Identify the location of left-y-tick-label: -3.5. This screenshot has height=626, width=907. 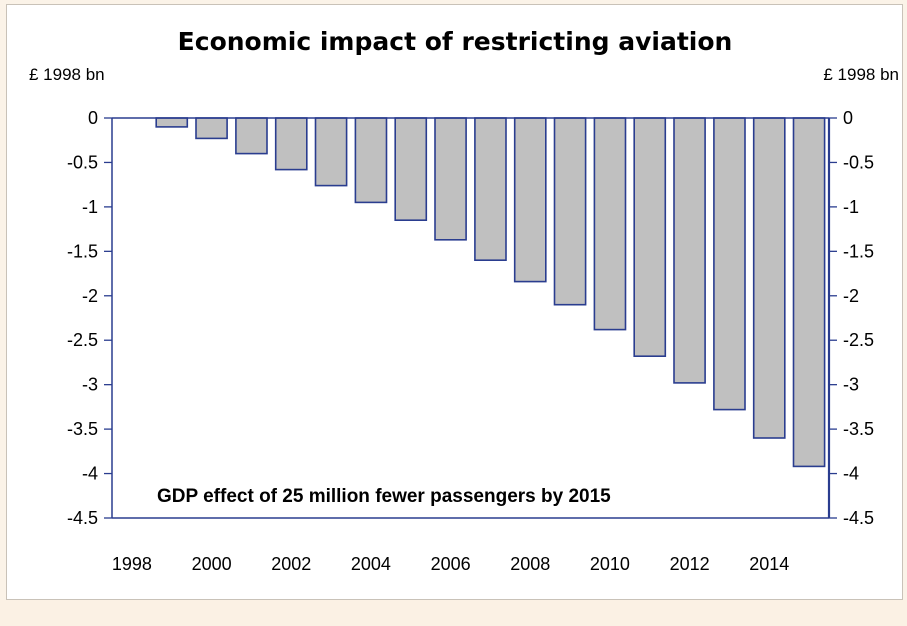
(82, 429).